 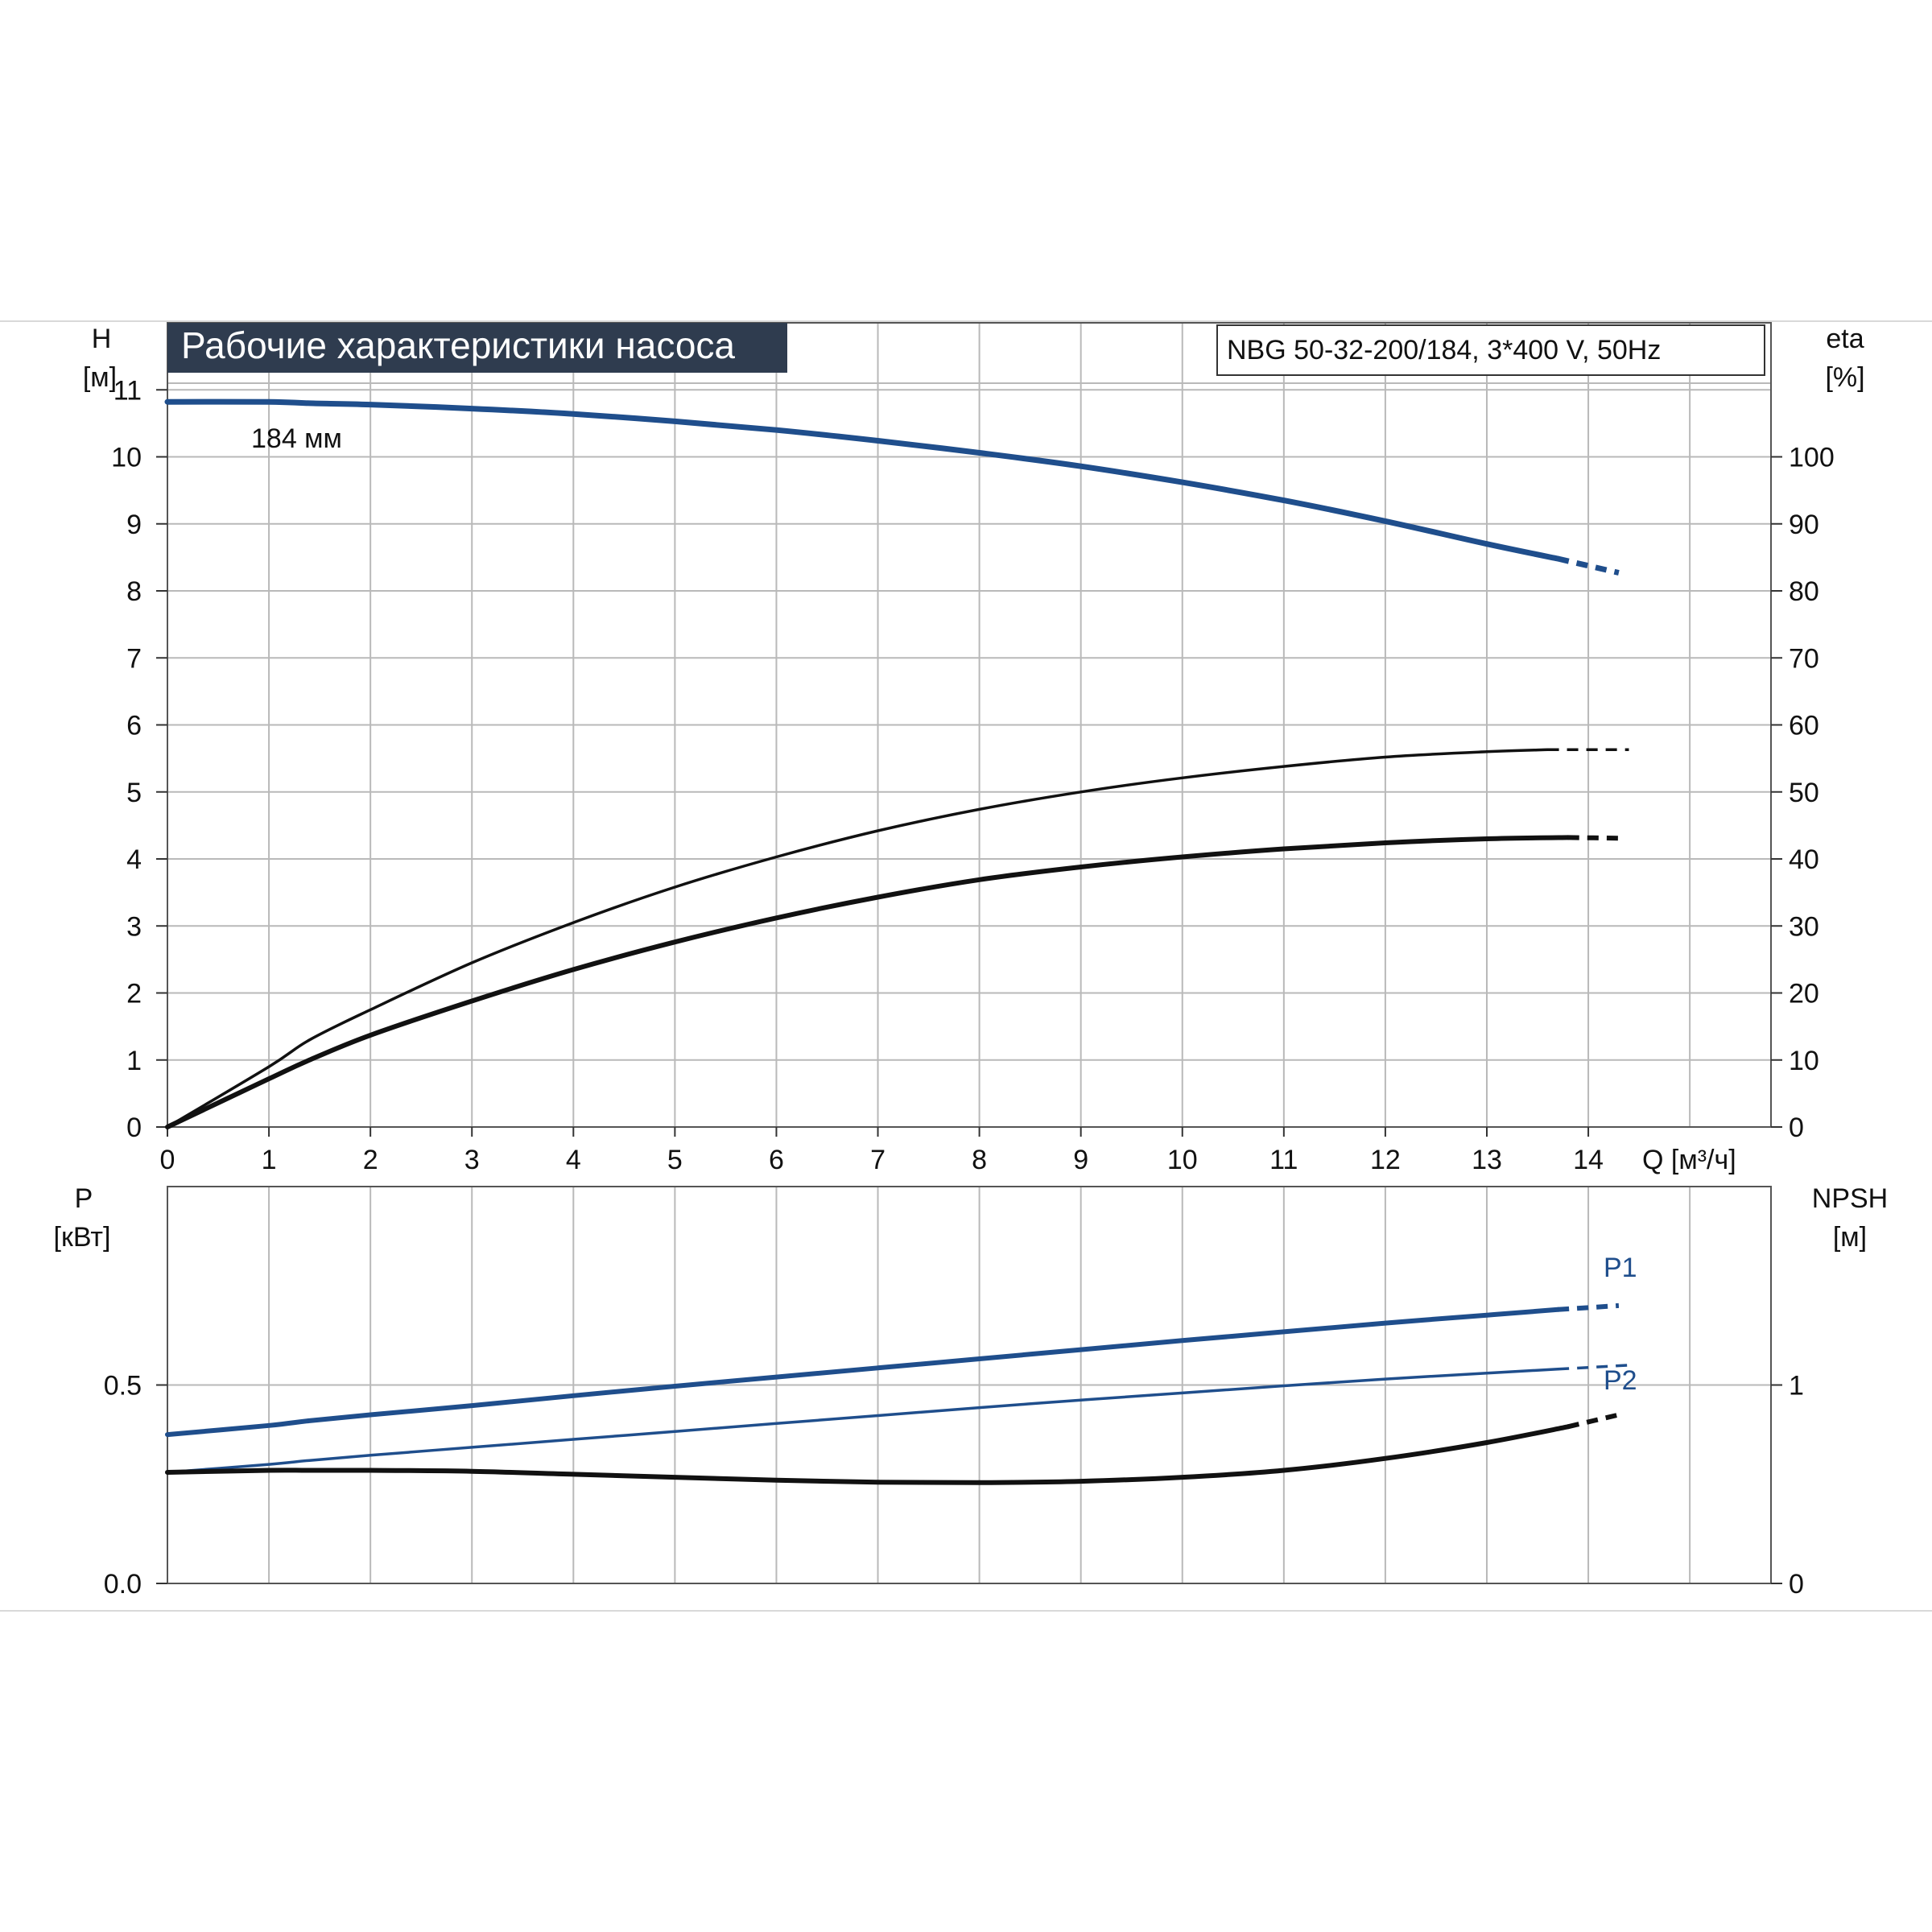 What do you see at coordinates (862, 1421) in the screenshot?
I see `p2-curve-line` at bounding box center [862, 1421].